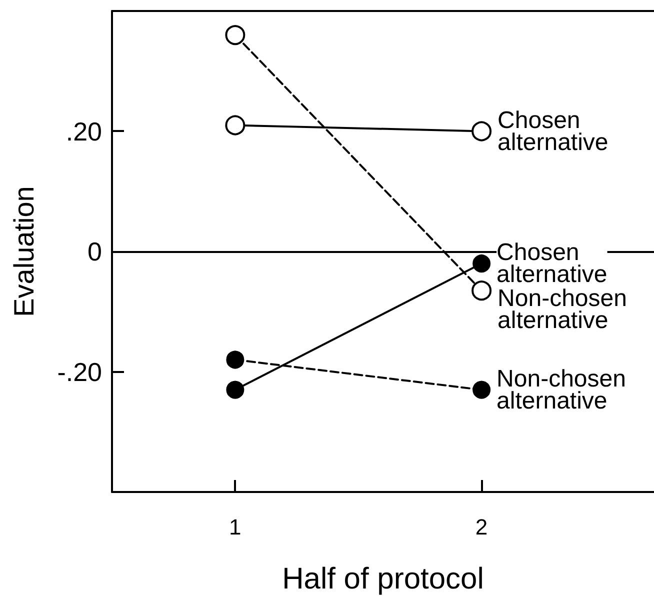 The height and width of the screenshot is (597, 654). What do you see at coordinates (84, 131) in the screenshot?
I see `y-tick-label: .20` at bounding box center [84, 131].